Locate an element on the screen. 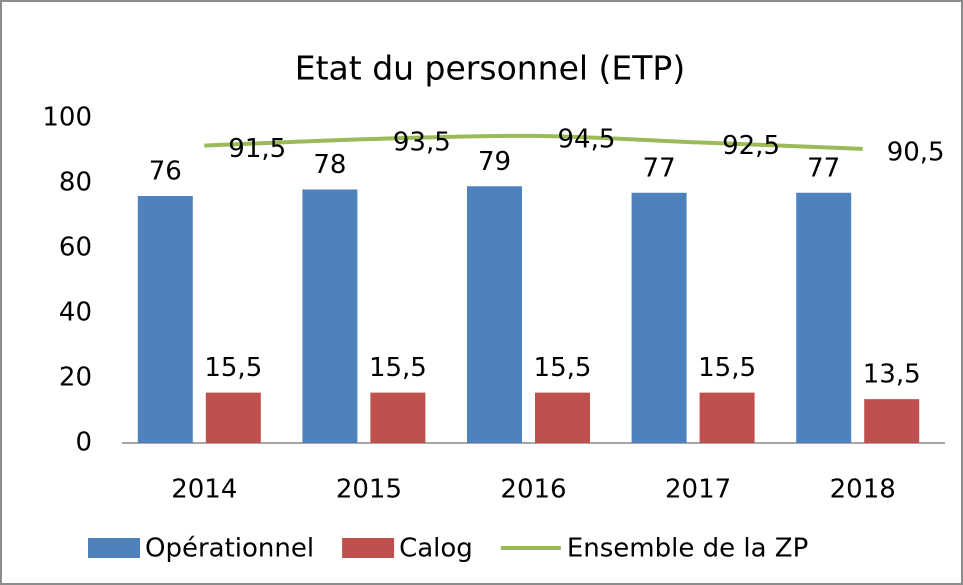  legend-label: Ensemble de la ZP is located at coordinates (687, 549).